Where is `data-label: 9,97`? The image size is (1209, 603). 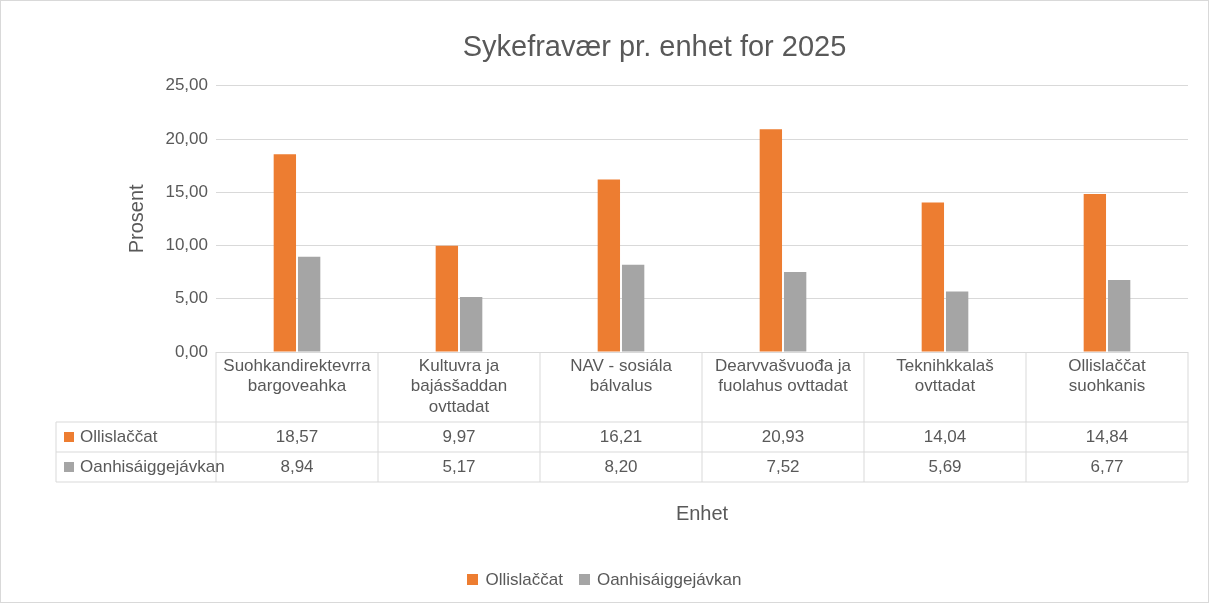 data-label: 9,97 is located at coordinates (459, 436).